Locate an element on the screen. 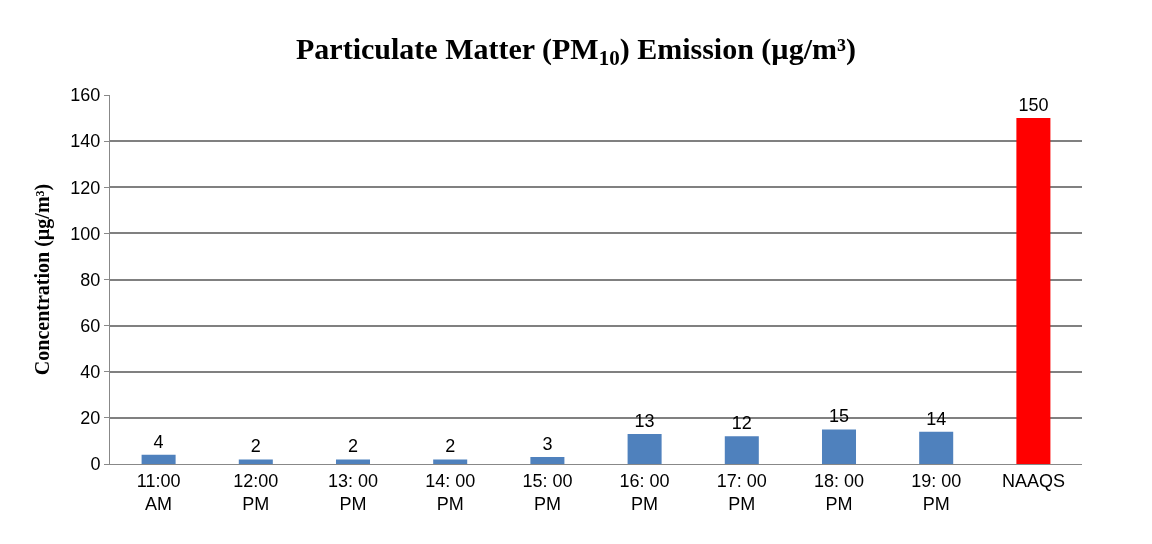  data-label: 4 is located at coordinates (158, 441).